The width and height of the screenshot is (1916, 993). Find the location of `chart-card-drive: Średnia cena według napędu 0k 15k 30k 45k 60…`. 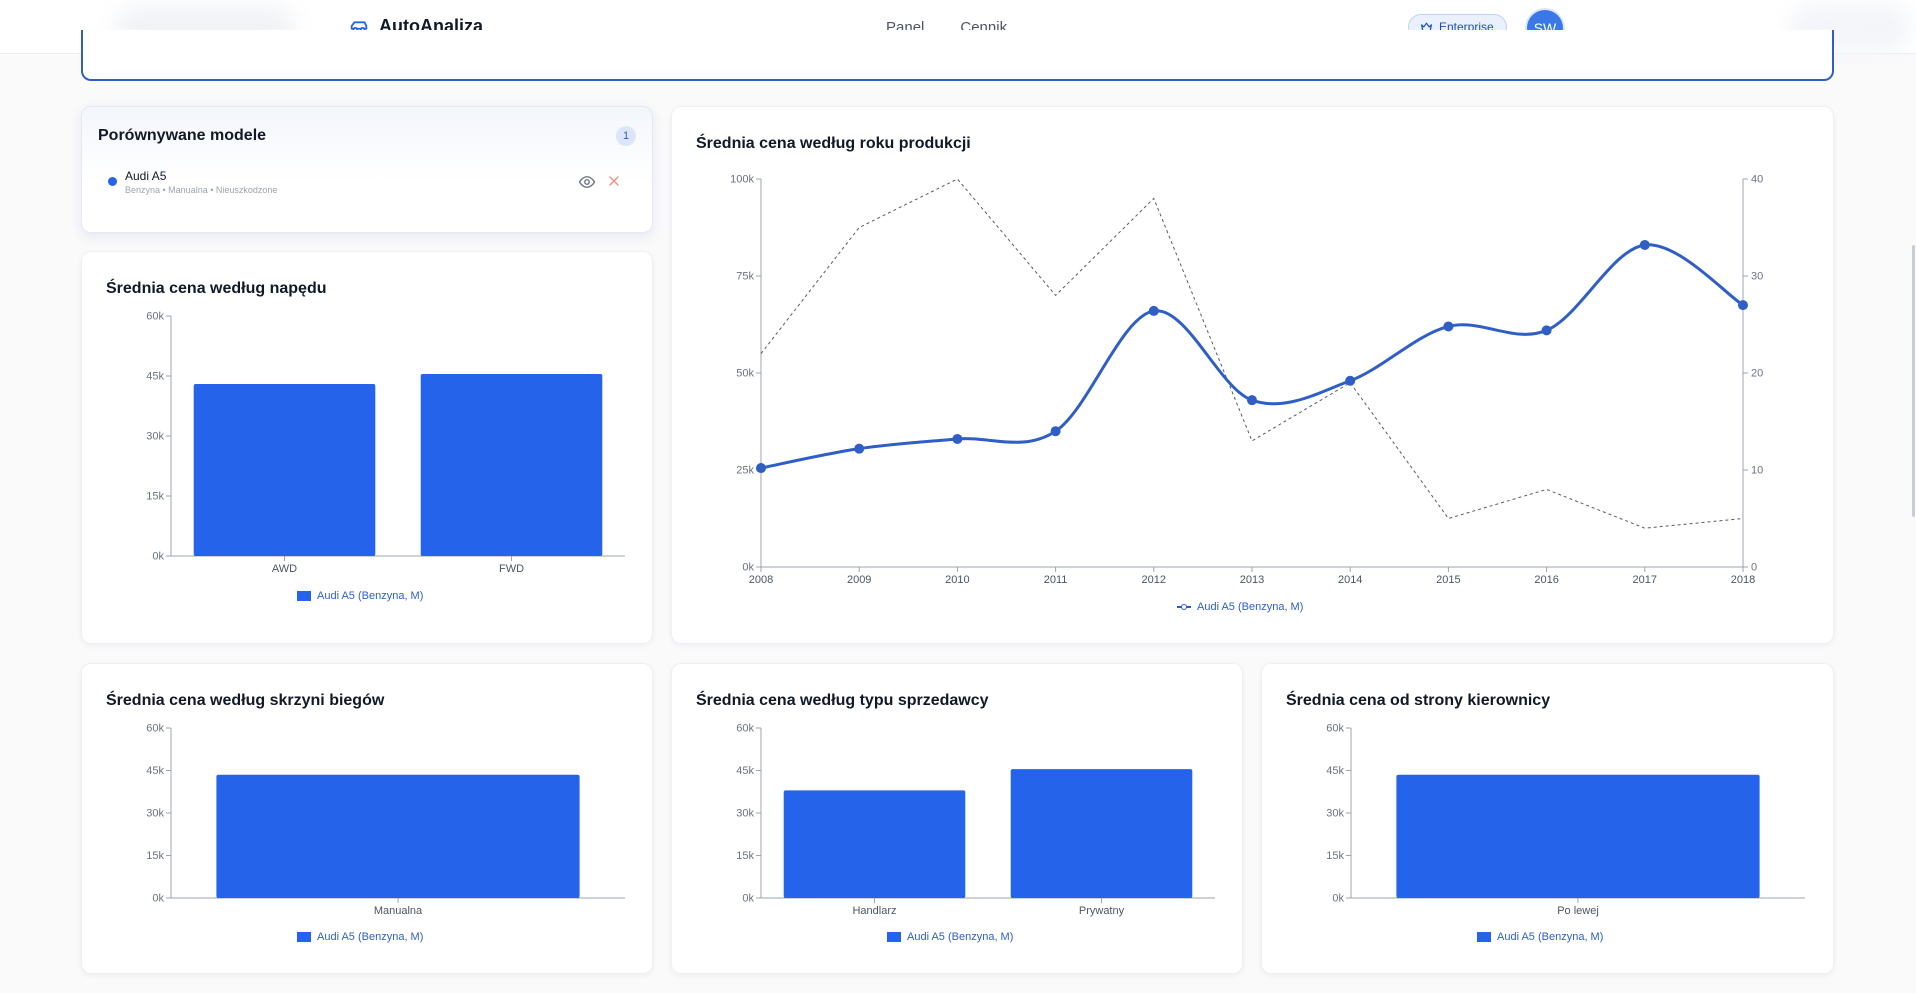

chart-card-drive: Średnia cena według napędu 0k 15k 30k 45k 60… is located at coordinates (367, 447).